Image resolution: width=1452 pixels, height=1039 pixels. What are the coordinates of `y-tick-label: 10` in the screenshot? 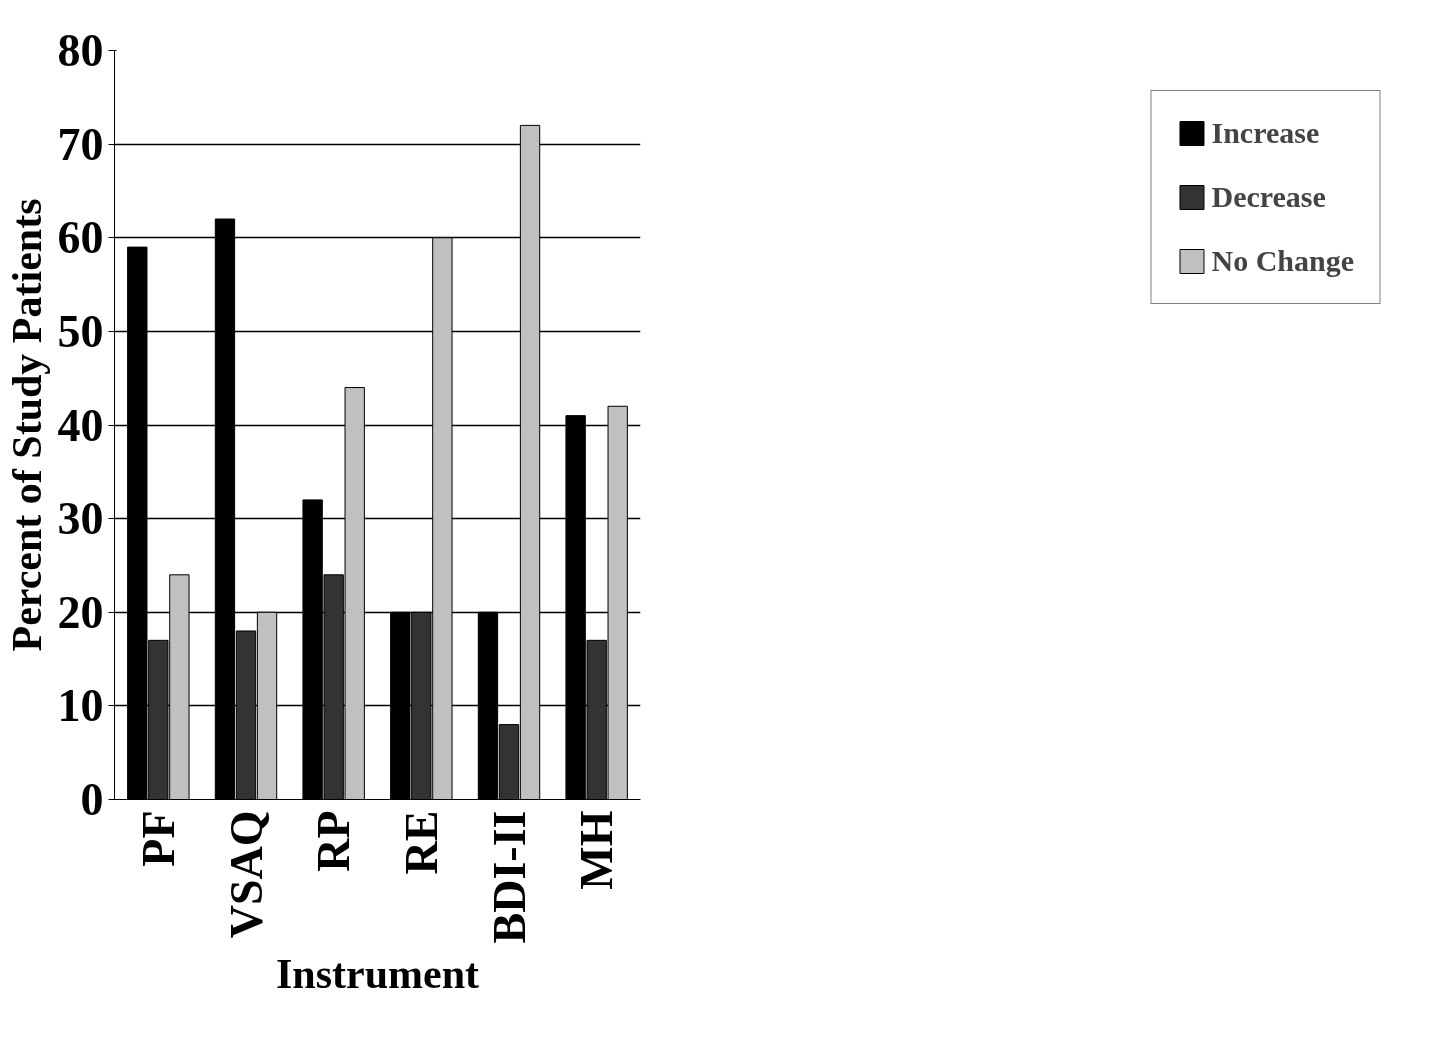 It's located at (80, 706).